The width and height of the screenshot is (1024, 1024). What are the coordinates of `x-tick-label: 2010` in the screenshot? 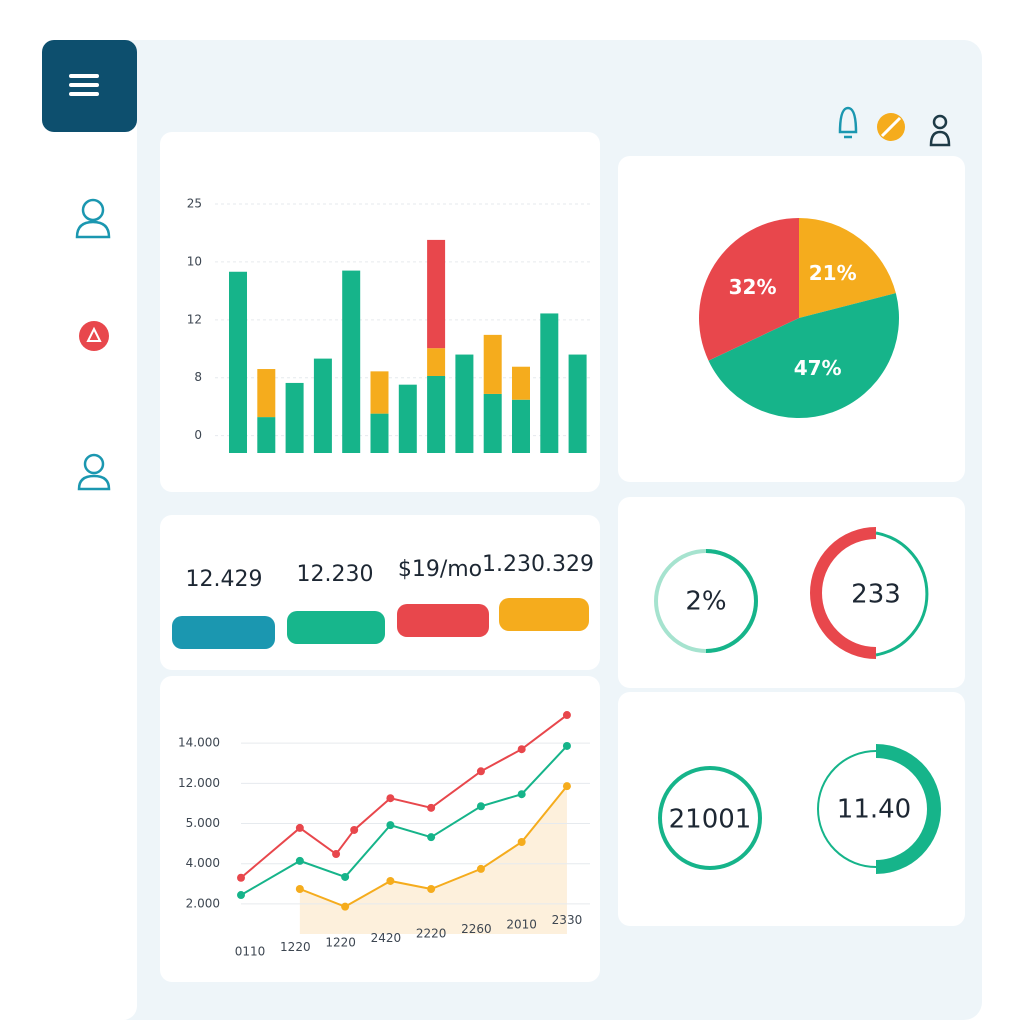 It's located at (521, 925).